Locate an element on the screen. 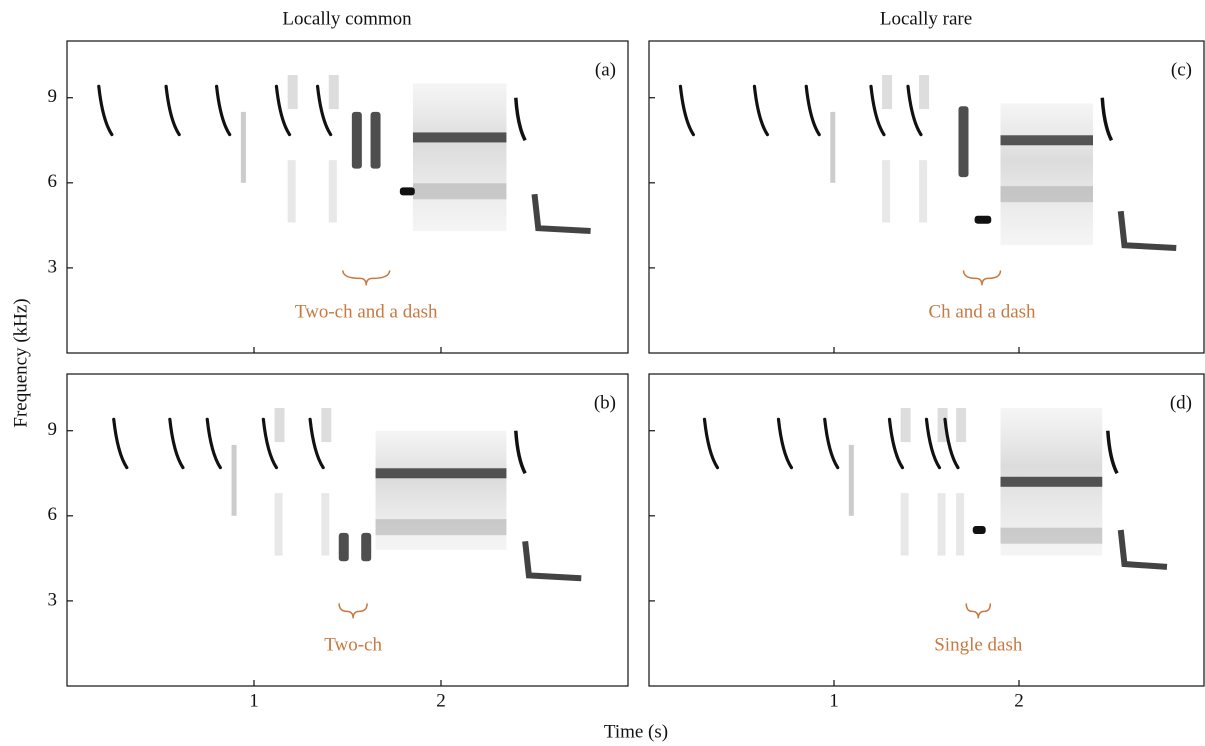 The height and width of the screenshot is (746, 1205). panel-label: (b) is located at coordinates (605, 402).